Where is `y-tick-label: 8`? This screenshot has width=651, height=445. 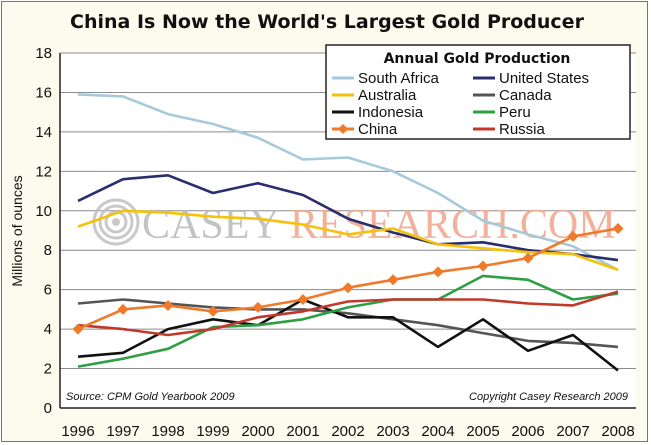
y-tick-label: 8 is located at coordinates (48, 250).